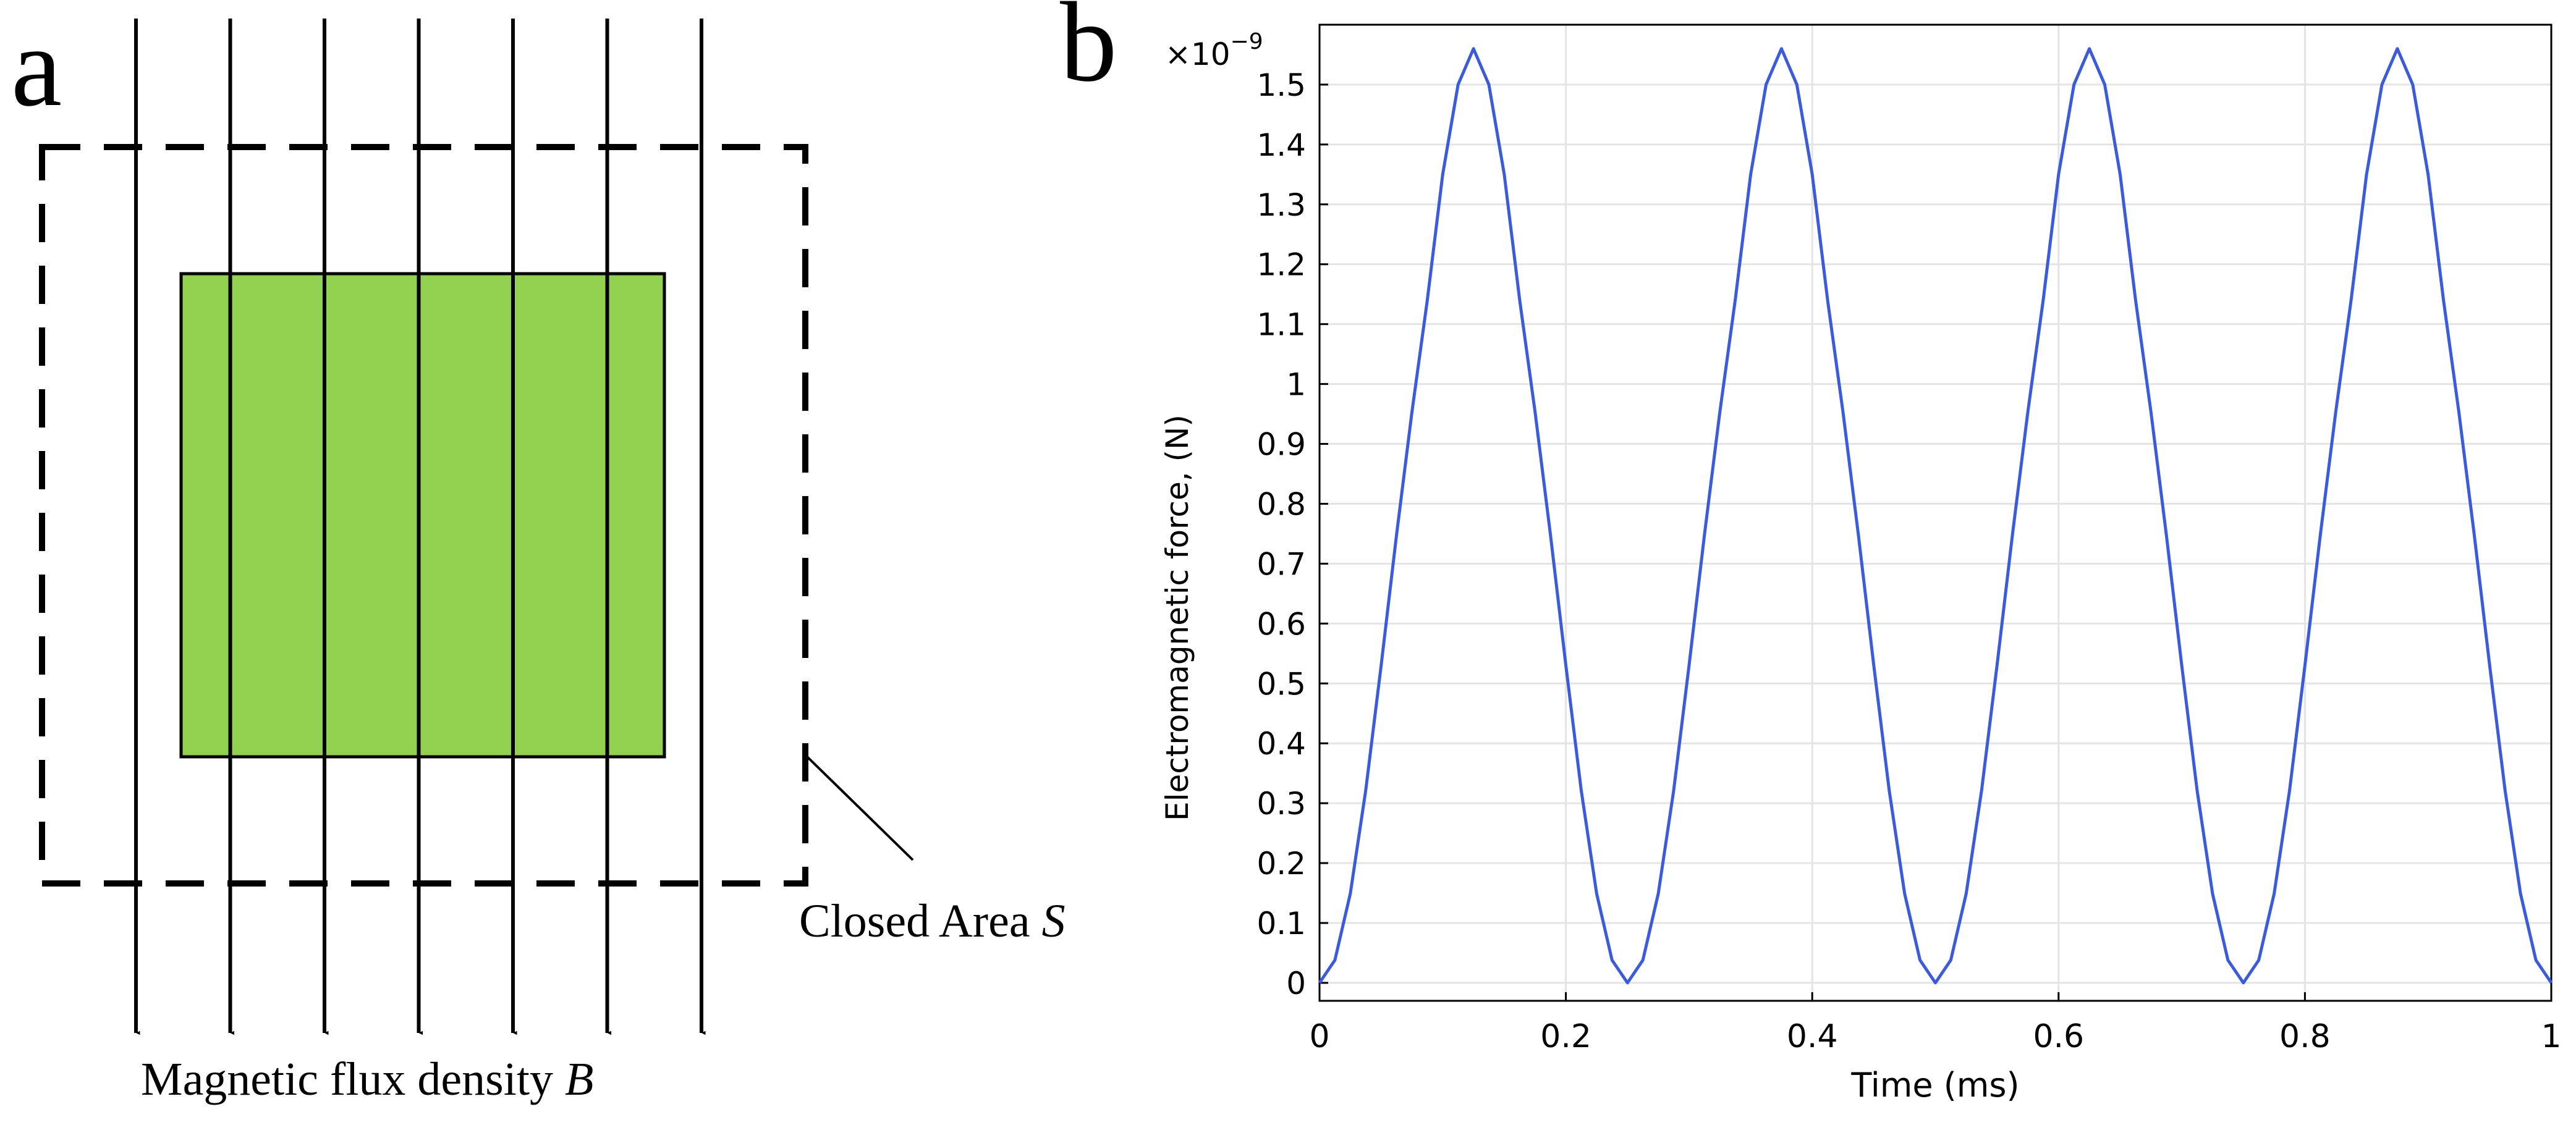 This screenshot has height=1125, width=2576. Describe the element at coordinates (1281, 864) in the screenshot. I see `y-tick-label: 0.2` at that location.